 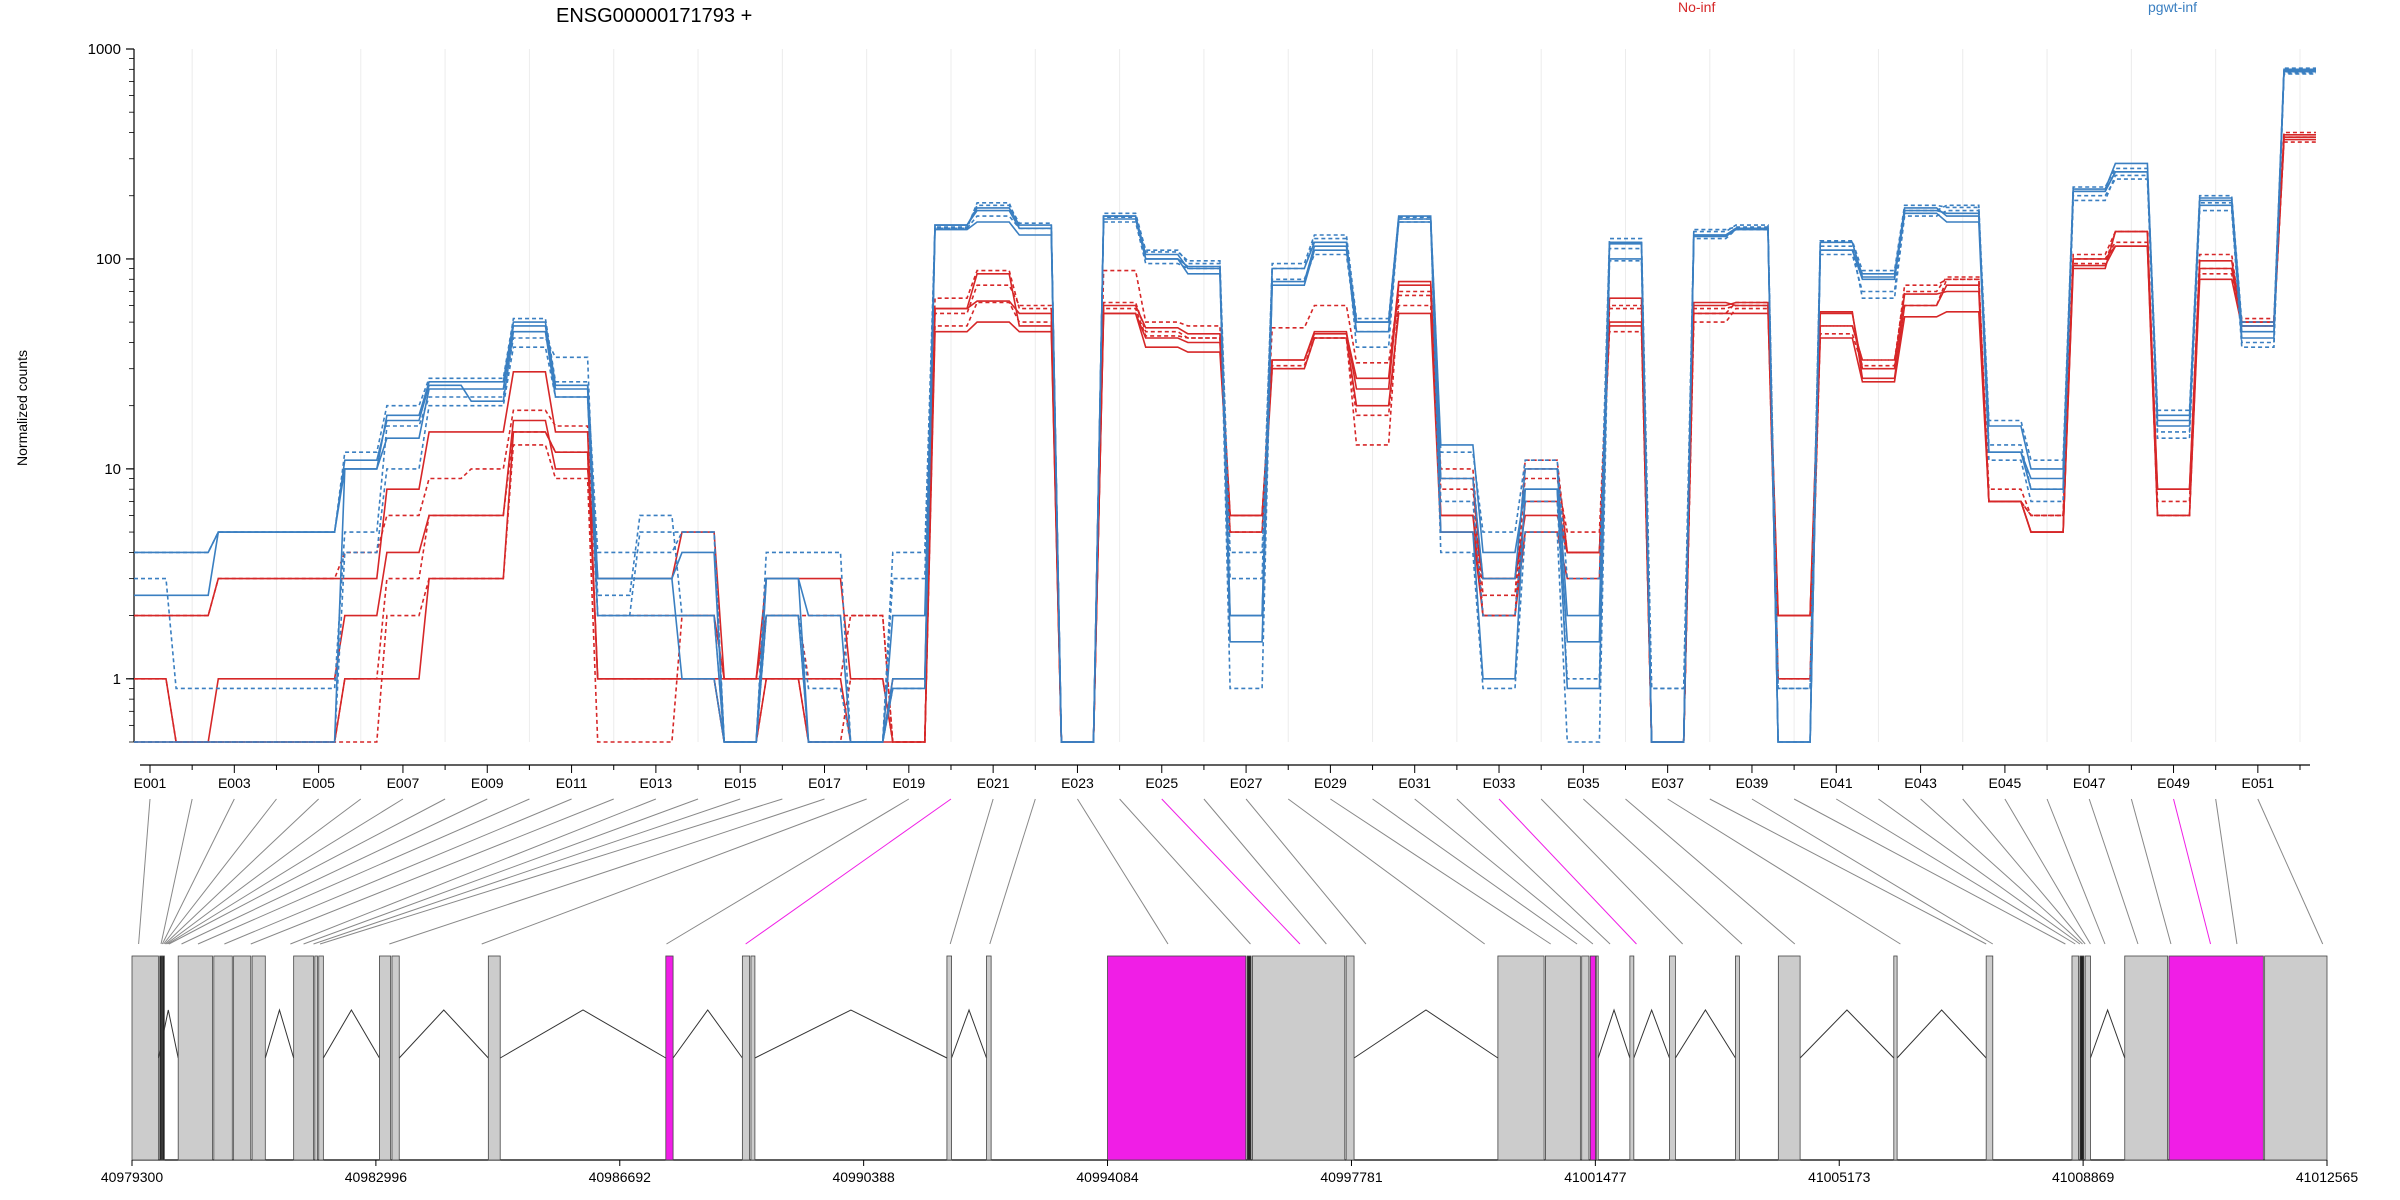 I want to click on y-axis: 1 10 100 1000, so click(x=111, y=392).